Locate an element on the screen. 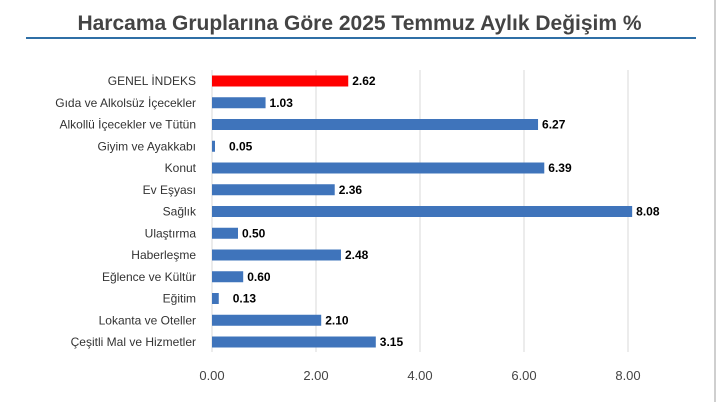 The image size is (719, 402). category-label: Gıda ve Alkolsüz İçecekler is located at coordinates (125, 103).